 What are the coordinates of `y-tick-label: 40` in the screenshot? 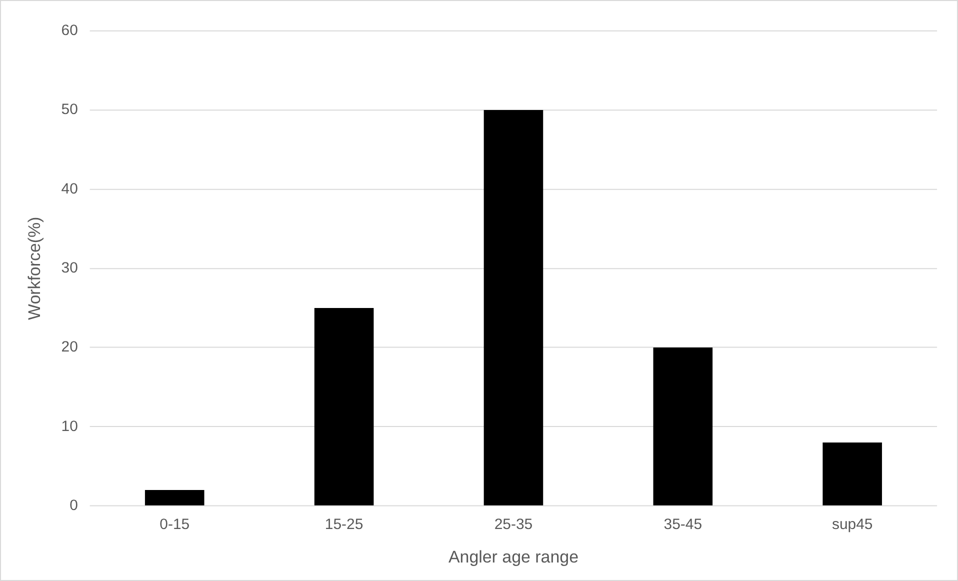 It's located at (69, 189).